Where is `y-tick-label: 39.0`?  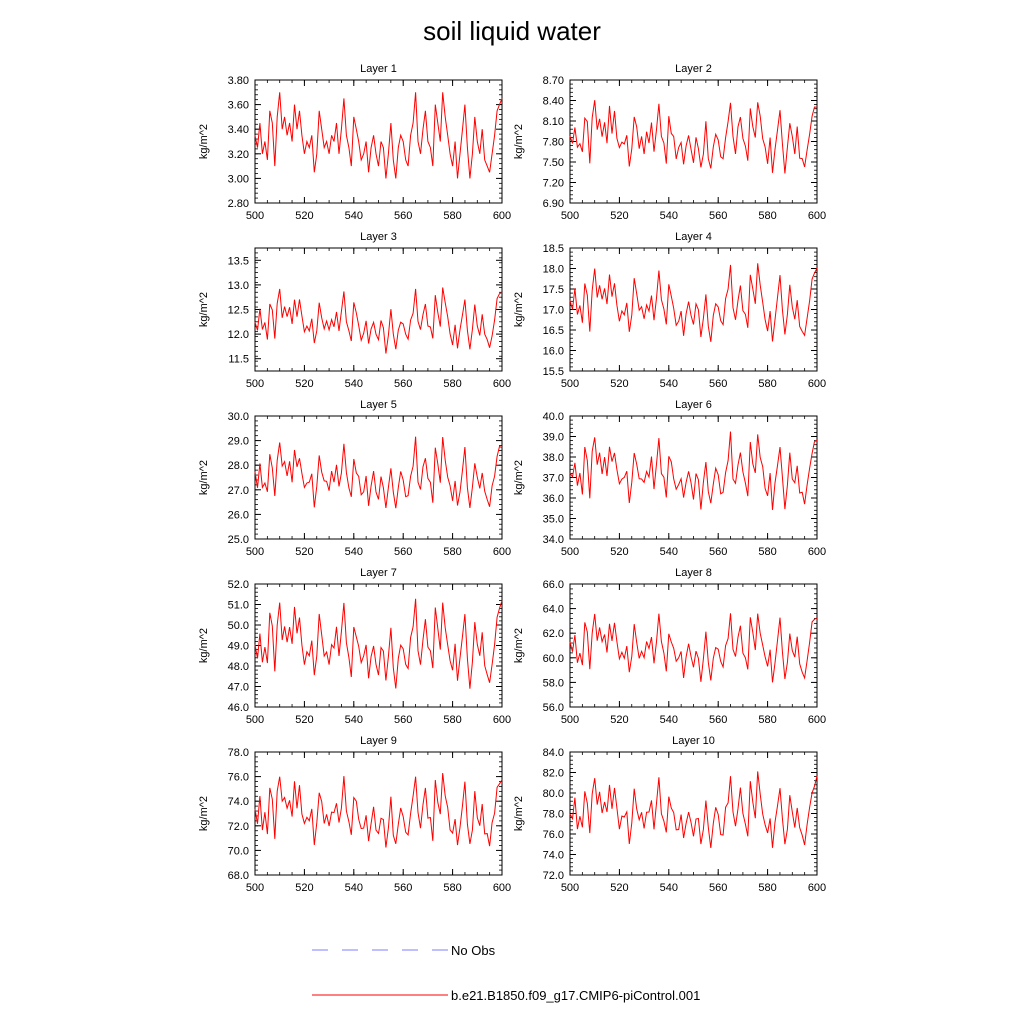 y-tick-label: 39.0 is located at coordinates (553, 438).